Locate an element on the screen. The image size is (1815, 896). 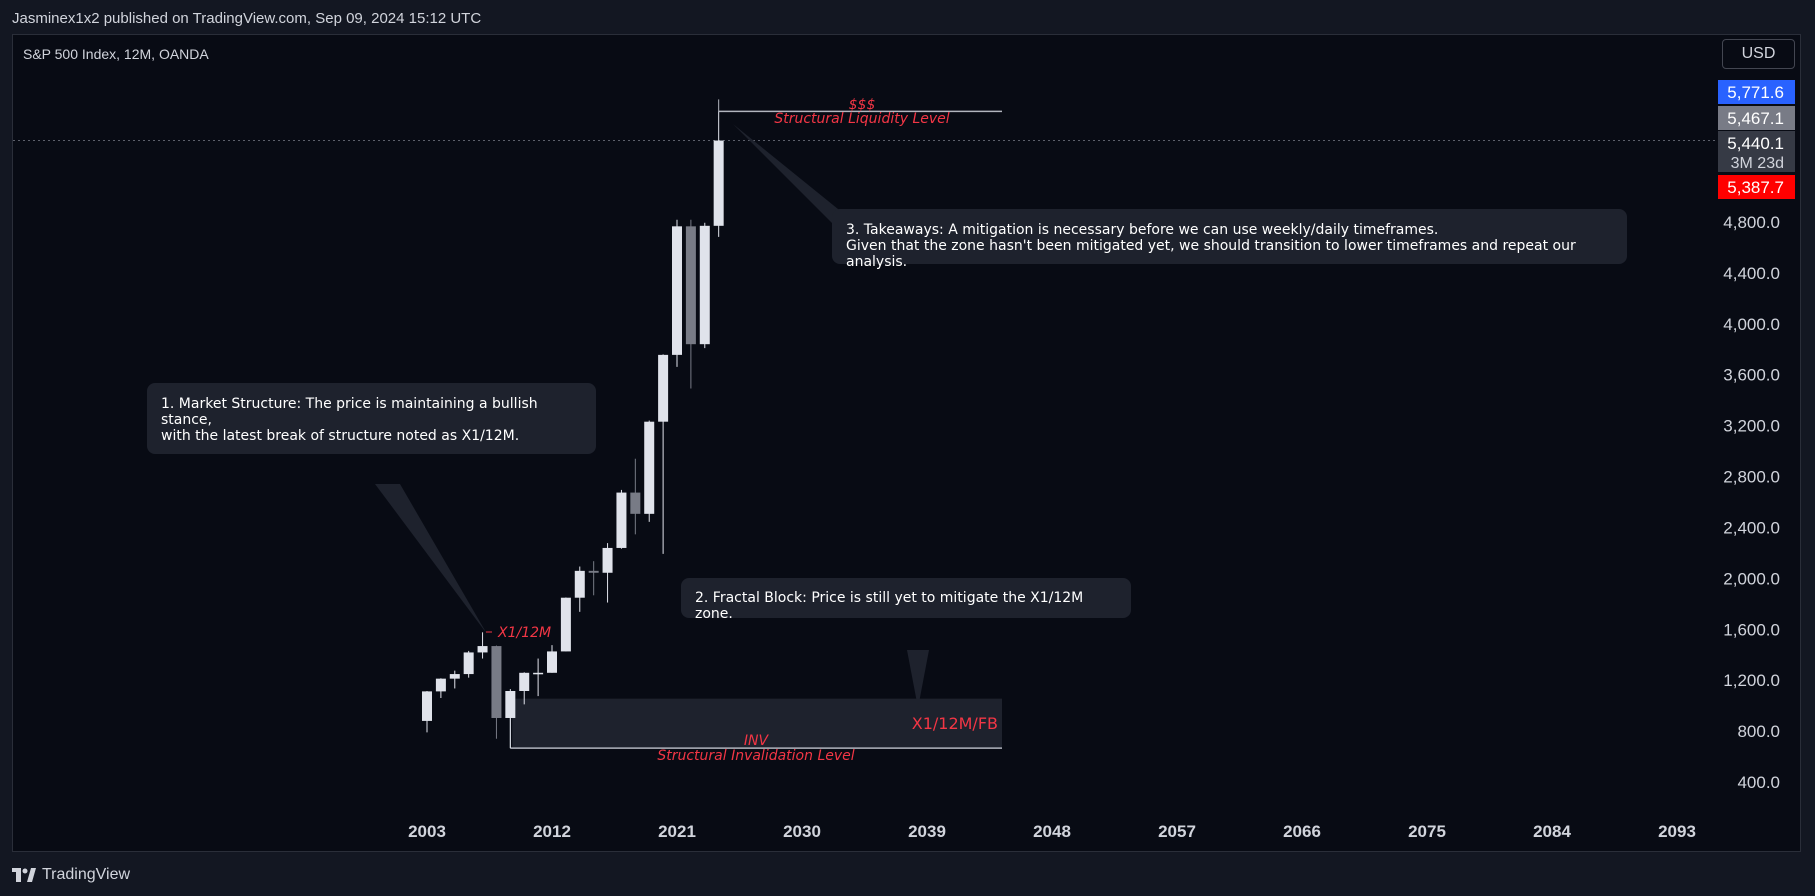
price-label: 5,440.1 is located at coordinates (1755, 143).